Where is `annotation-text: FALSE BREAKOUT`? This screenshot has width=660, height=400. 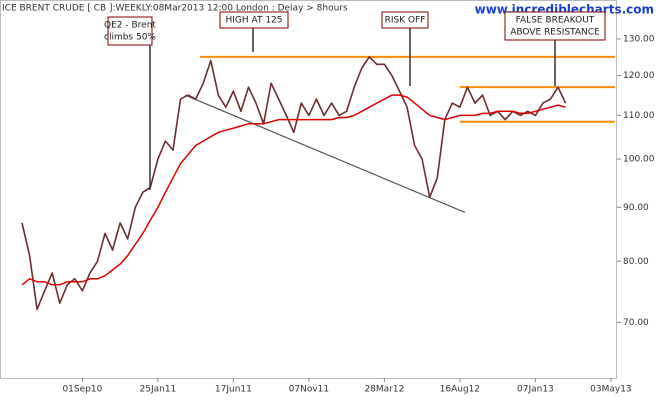 annotation-text: FALSE BREAKOUT is located at coordinates (555, 21).